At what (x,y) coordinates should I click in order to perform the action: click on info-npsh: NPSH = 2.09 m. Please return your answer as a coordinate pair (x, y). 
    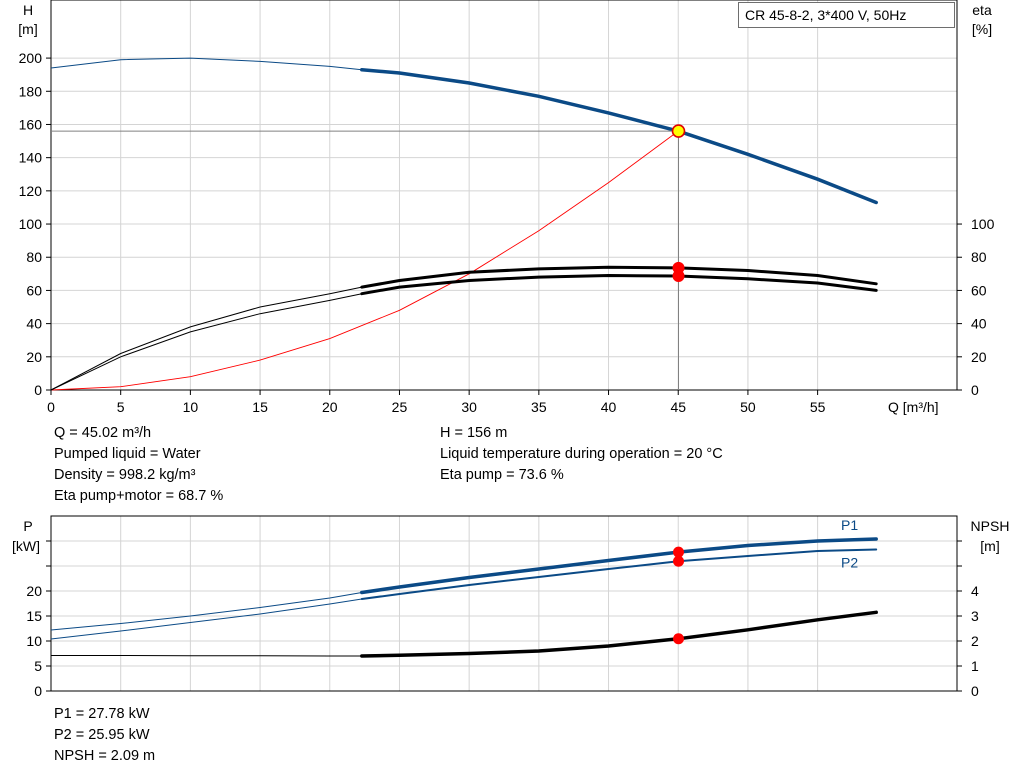
    Looking at the image, I should click on (105, 756).